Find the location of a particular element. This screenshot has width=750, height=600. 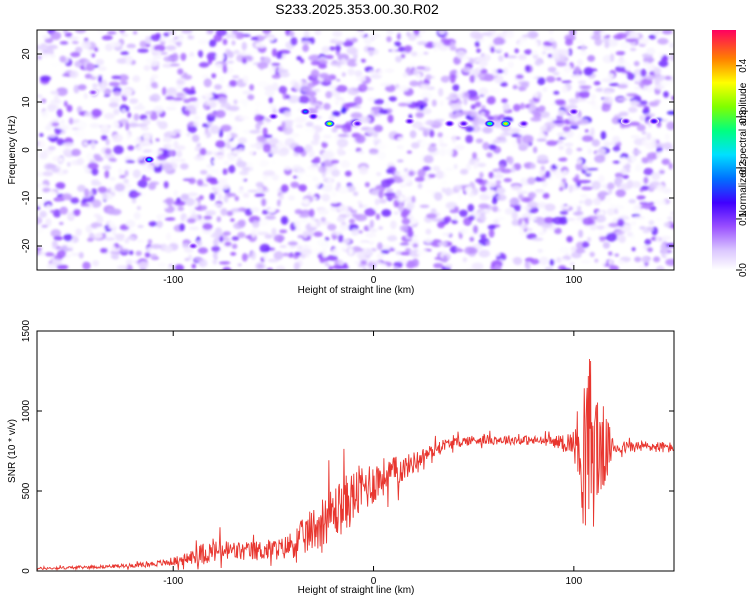

snr-xlabel: Height of straight line (km) is located at coordinates (356, 590).